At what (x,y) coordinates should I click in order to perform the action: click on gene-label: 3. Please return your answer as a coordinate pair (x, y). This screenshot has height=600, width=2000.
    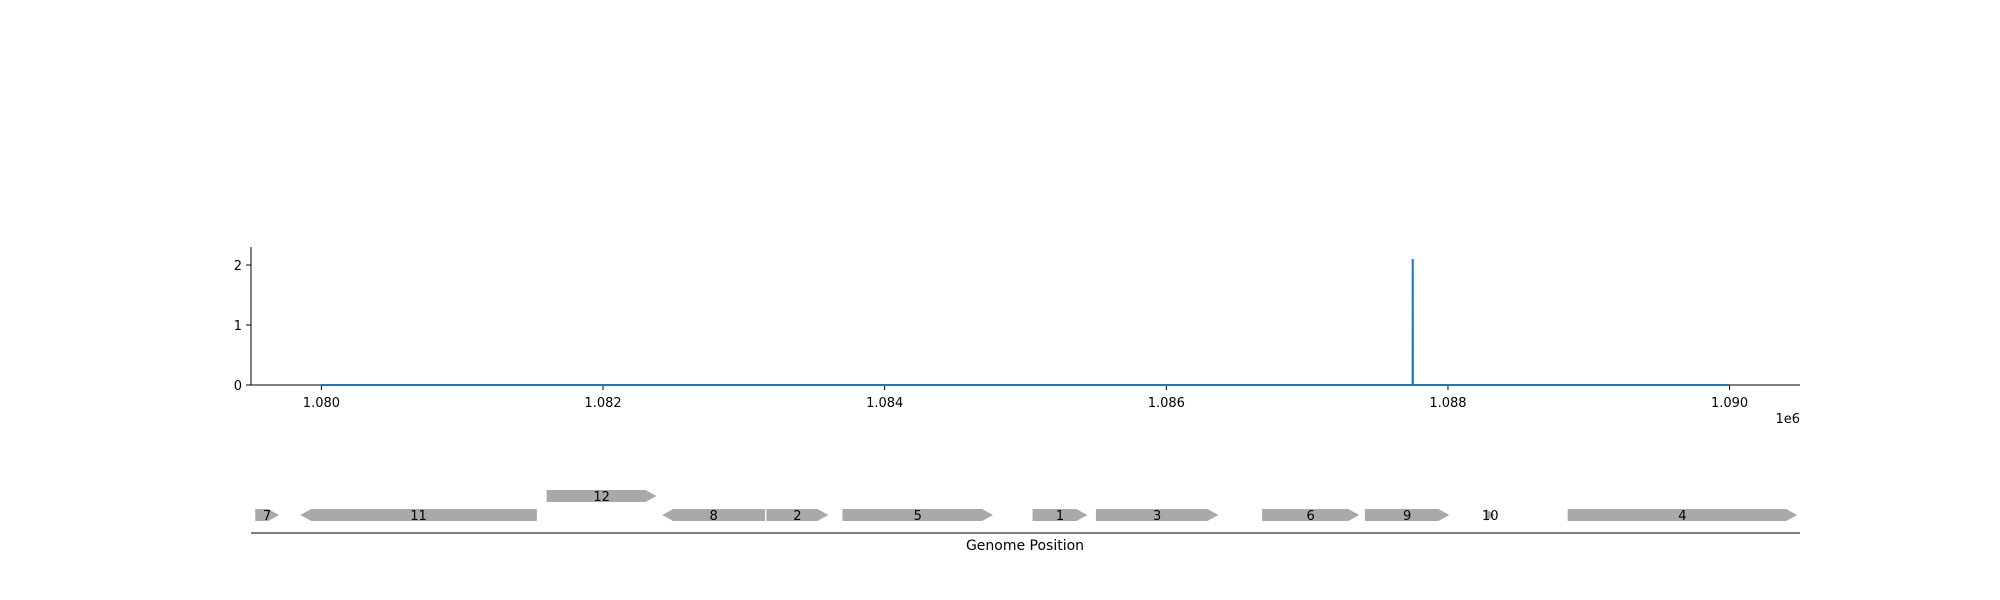
    Looking at the image, I should click on (1157, 516).